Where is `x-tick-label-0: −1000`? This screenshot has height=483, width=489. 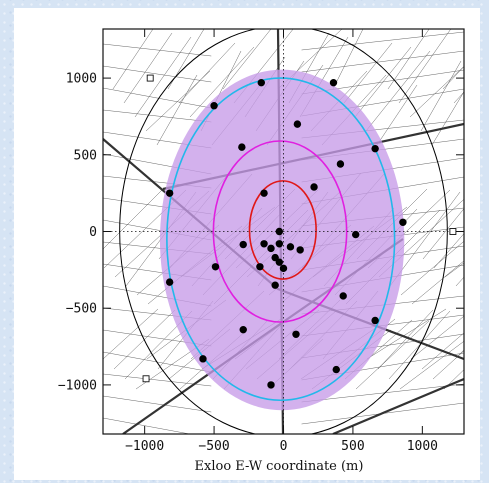
x-tick-label-0: −1000 is located at coordinates (144, 446).